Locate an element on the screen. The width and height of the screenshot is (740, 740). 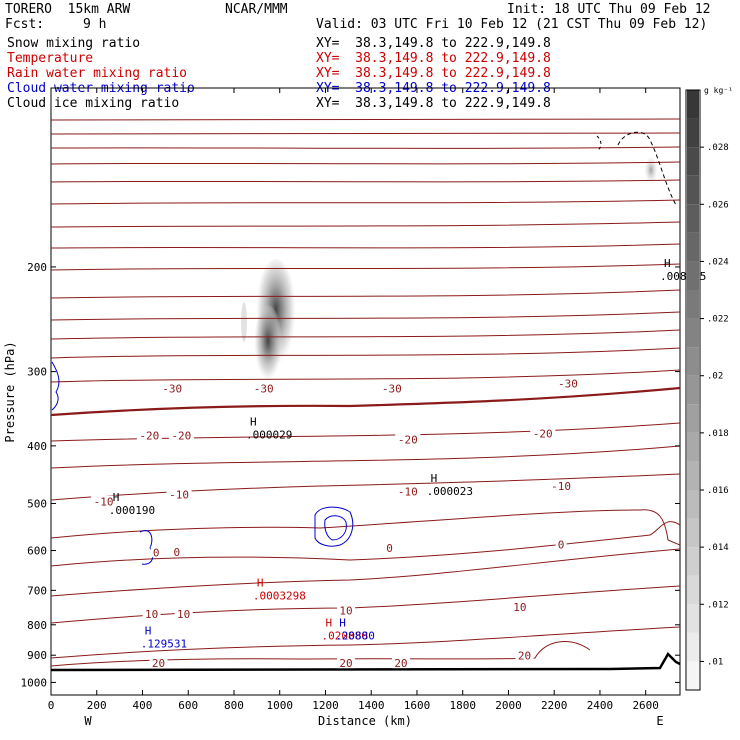
field-ice-xy: XY= 38.3,149.8 to 222.9,149.8 is located at coordinates (433, 103).